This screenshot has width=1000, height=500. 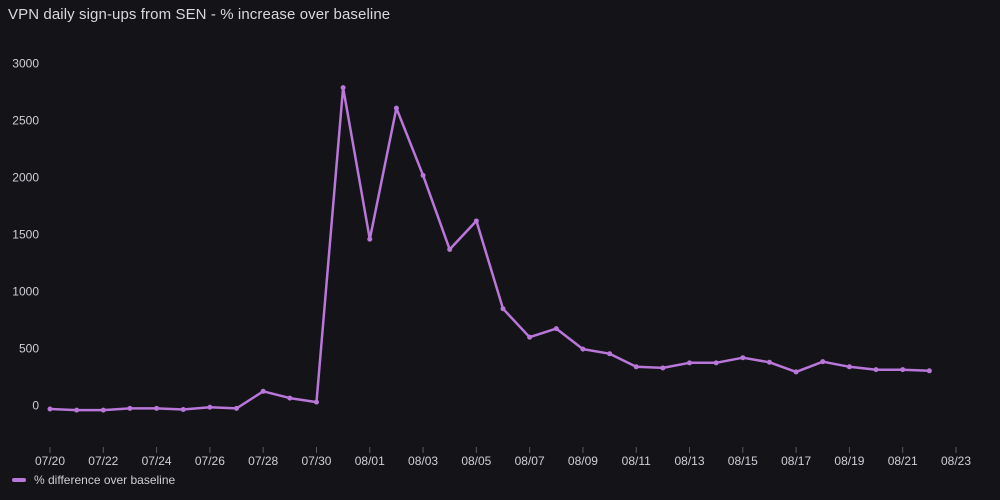 I want to click on y-tick-label: 1000, so click(x=25, y=292).